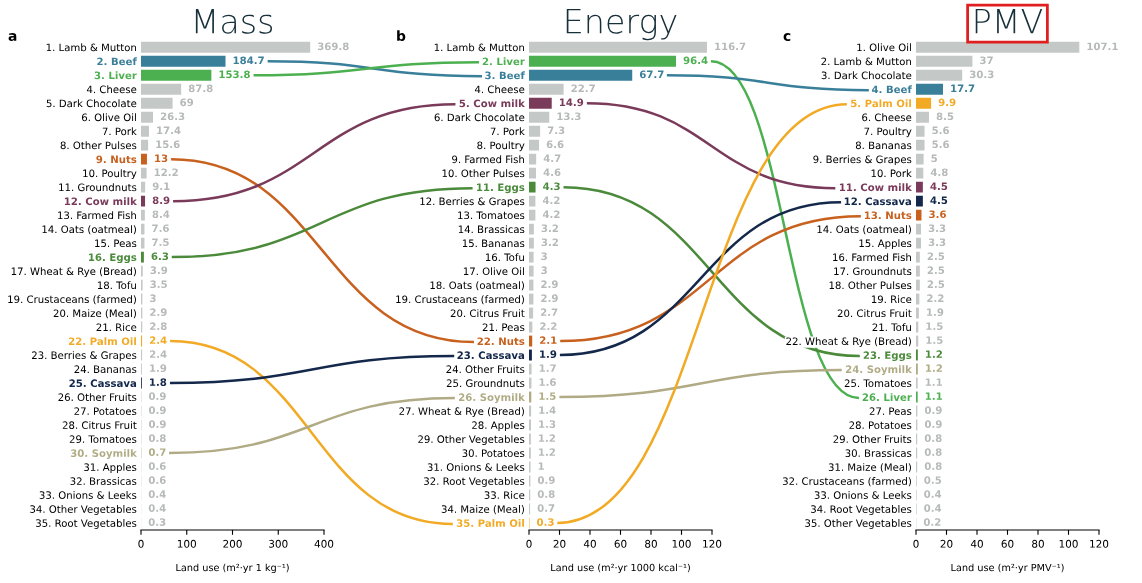  Describe the element at coordinates (101, 201) in the screenshot. I see `y-tick-label: 12. Cow milk` at that location.